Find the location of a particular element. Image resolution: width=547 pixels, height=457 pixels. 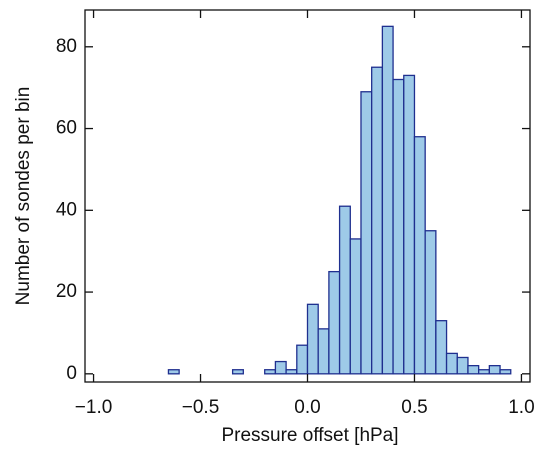

y-tick-label: 0 is located at coordinates (71, 373).